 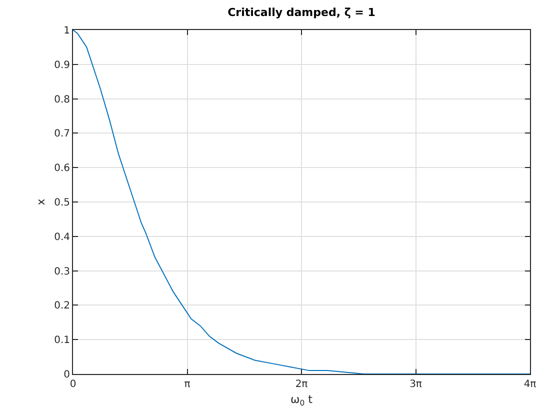 I want to click on x-tick-label: 4π, so click(x=530, y=384).